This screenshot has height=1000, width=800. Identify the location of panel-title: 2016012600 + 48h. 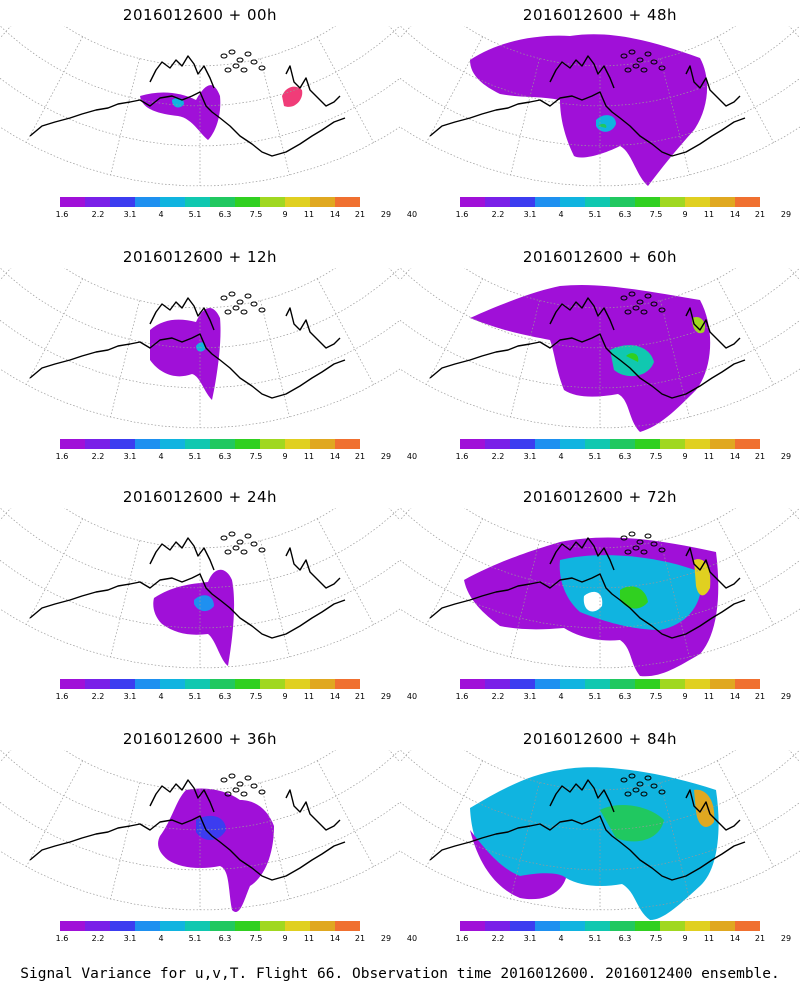
(600, 15).